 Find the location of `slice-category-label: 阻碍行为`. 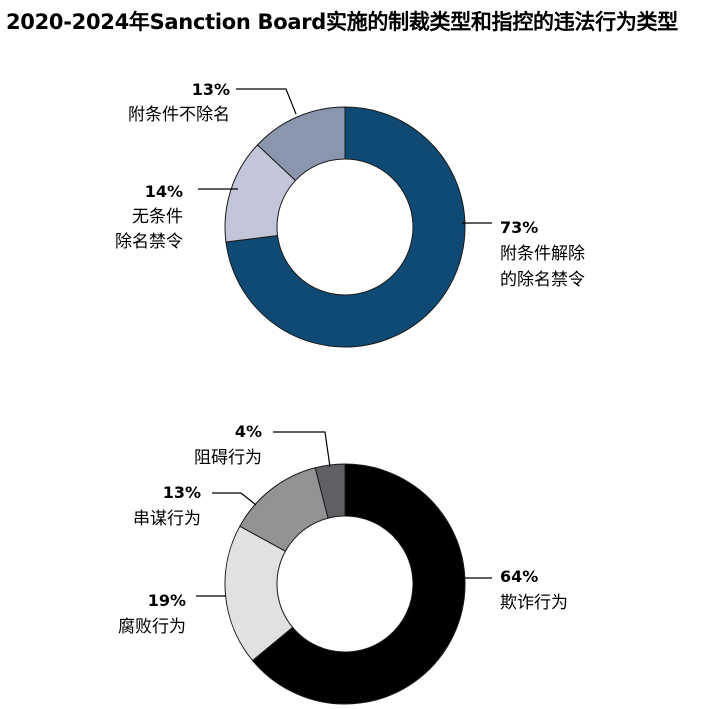

slice-category-label: 阻碍行为 is located at coordinates (228, 458).